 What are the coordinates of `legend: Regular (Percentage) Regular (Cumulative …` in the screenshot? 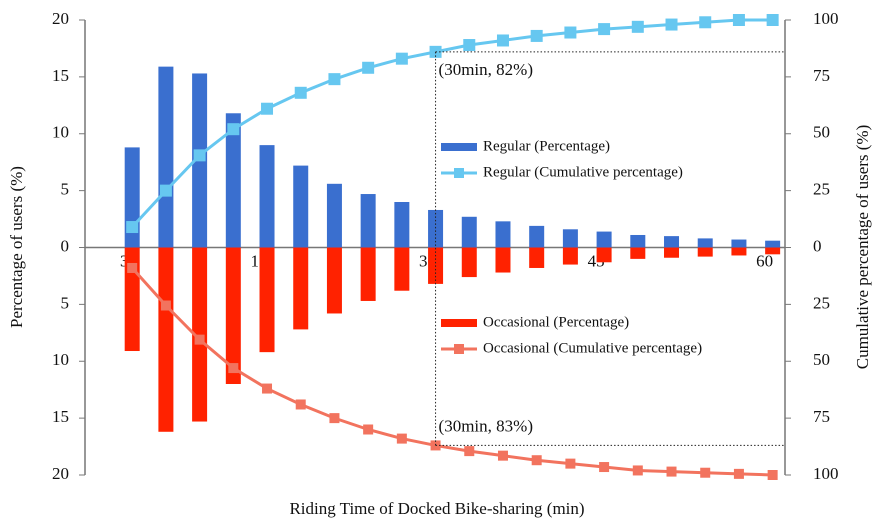 It's located at (571, 247).